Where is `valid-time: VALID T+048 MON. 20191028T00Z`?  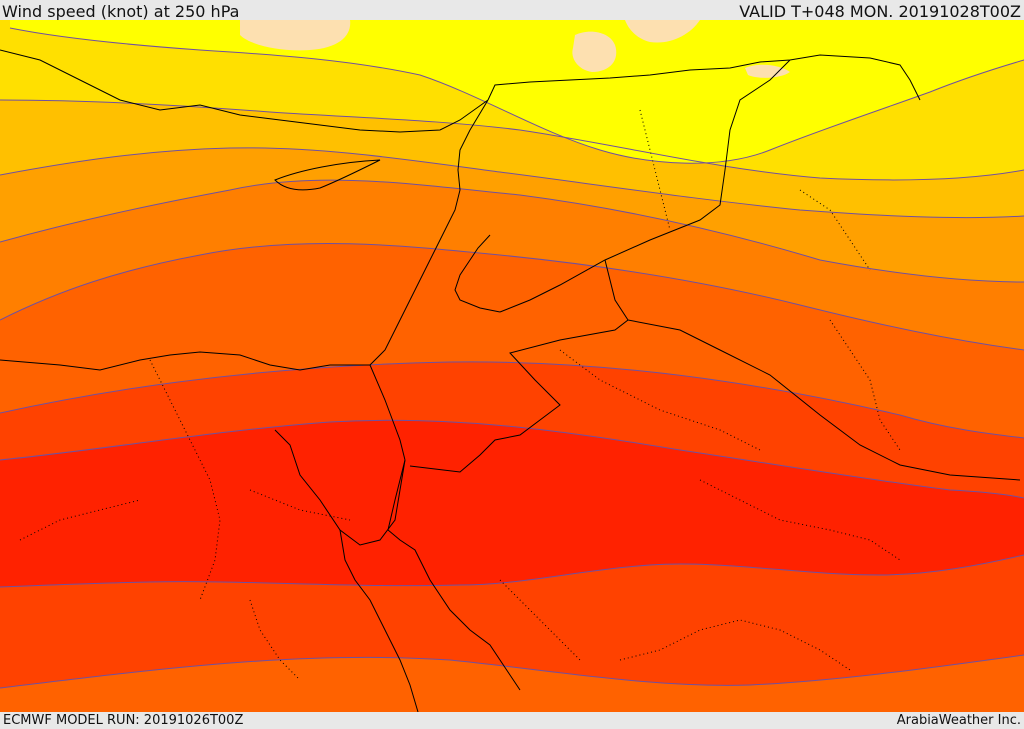
valid-time: VALID T+048 MON. 20191028T00Z is located at coordinates (880, 11).